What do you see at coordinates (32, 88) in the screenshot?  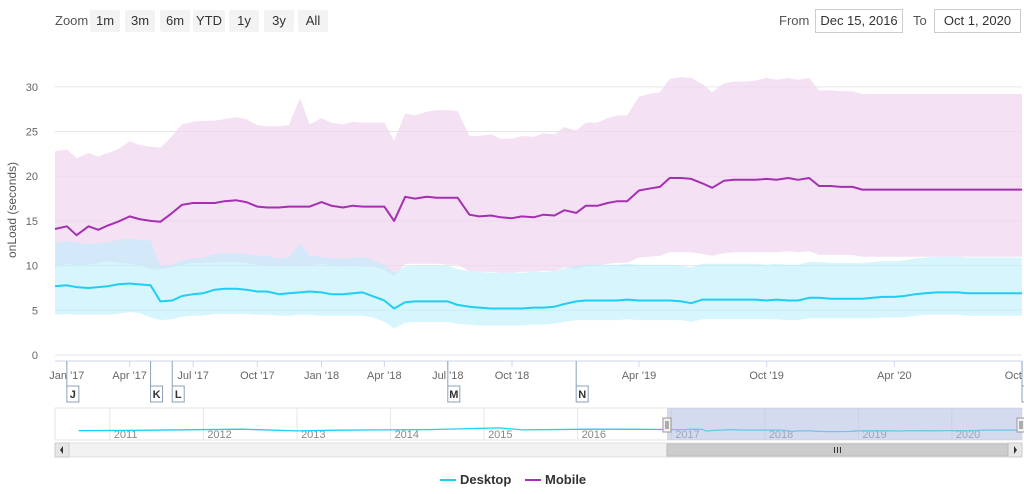 I see `y-tick-label: 30` at bounding box center [32, 88].